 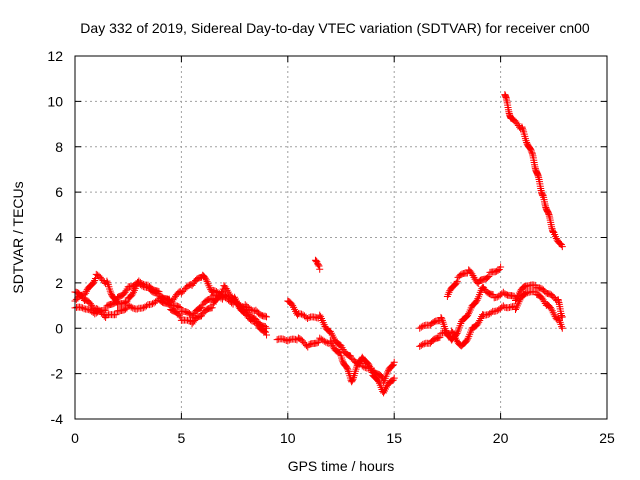 I want to click on y-tick-label: 6, so click(x=59, y=192).